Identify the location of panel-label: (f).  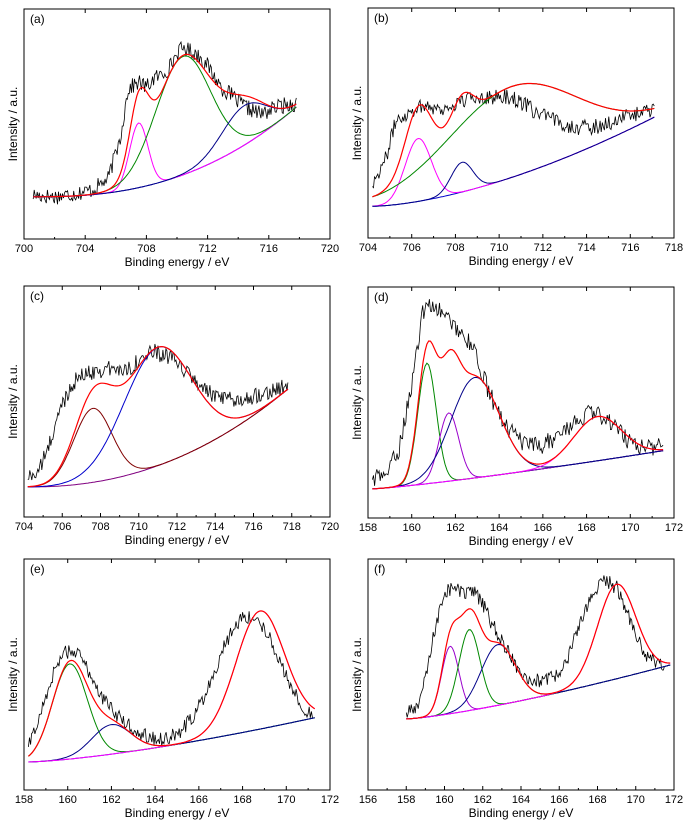
(379, 569).